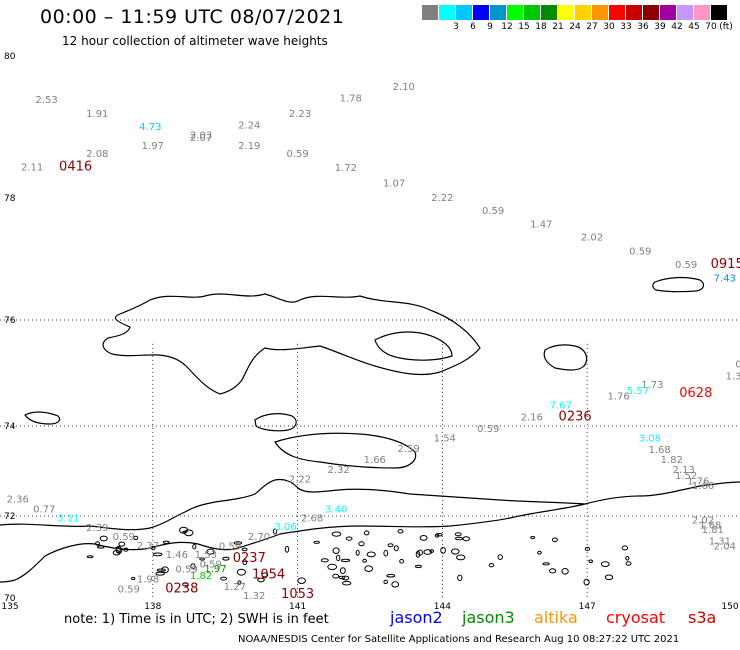 This screenshot has width=740, height=650. I want to click on wave-height-value: 7.43, so click(725, 279).